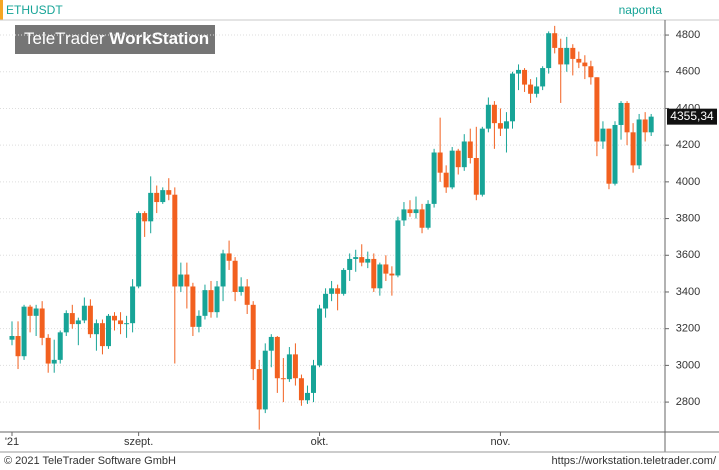 The height and width of the screenshot is (470, 719). What do you see at coordinates (64, 38) in the screenshot?
I see `watermark-light: TeleTrader` at bounding box center [64, 38].